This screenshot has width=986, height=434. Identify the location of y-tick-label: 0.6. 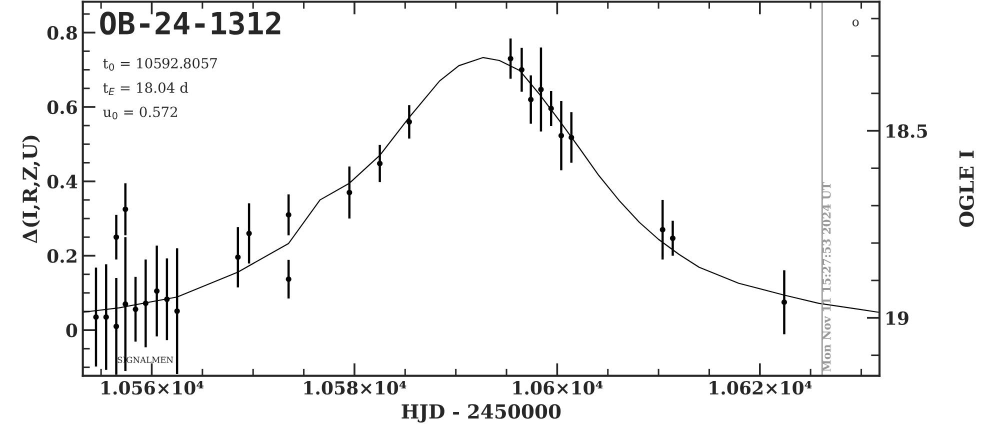
(62, 107).